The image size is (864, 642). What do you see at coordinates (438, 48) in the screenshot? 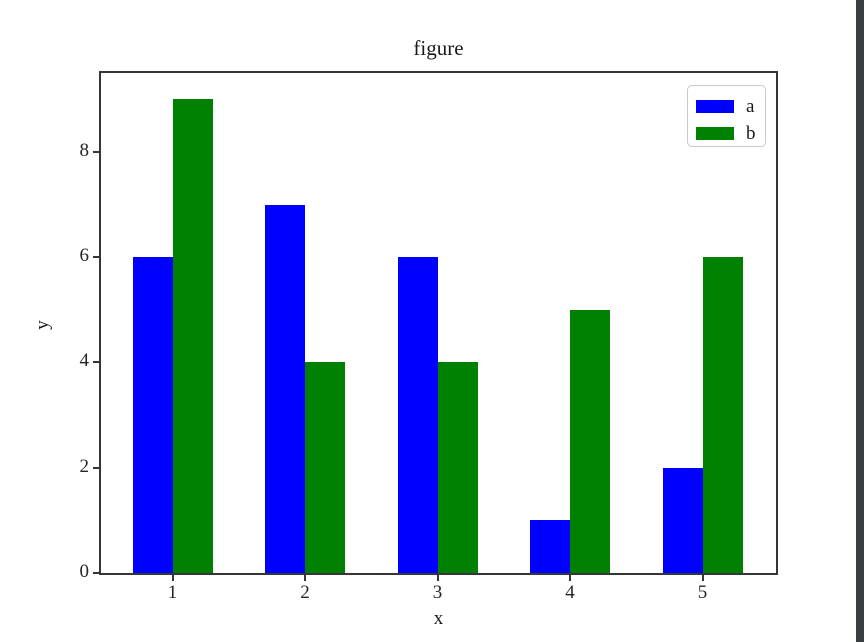
I see `chart-title: figure` at bounding box center [438, 48].